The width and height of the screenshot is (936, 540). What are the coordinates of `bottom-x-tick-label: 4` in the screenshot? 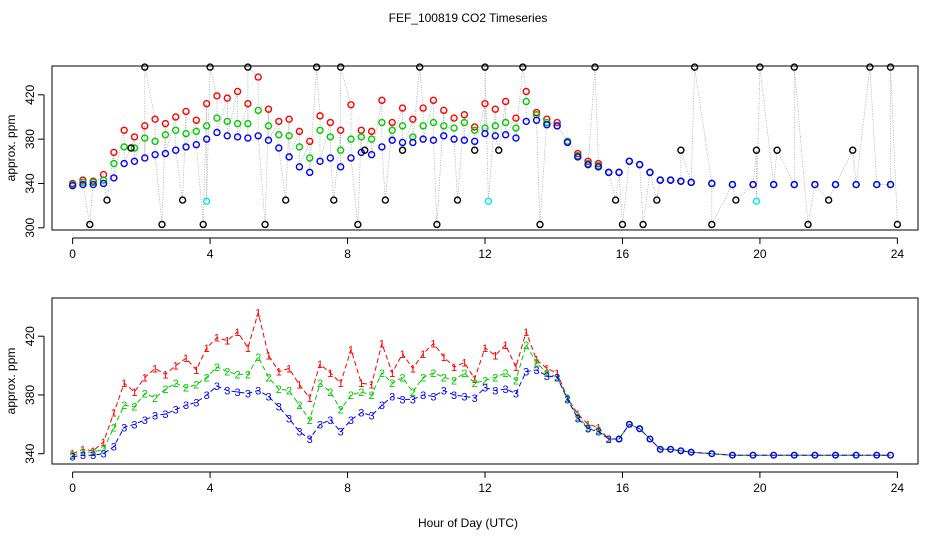 It's located at (210, 488).